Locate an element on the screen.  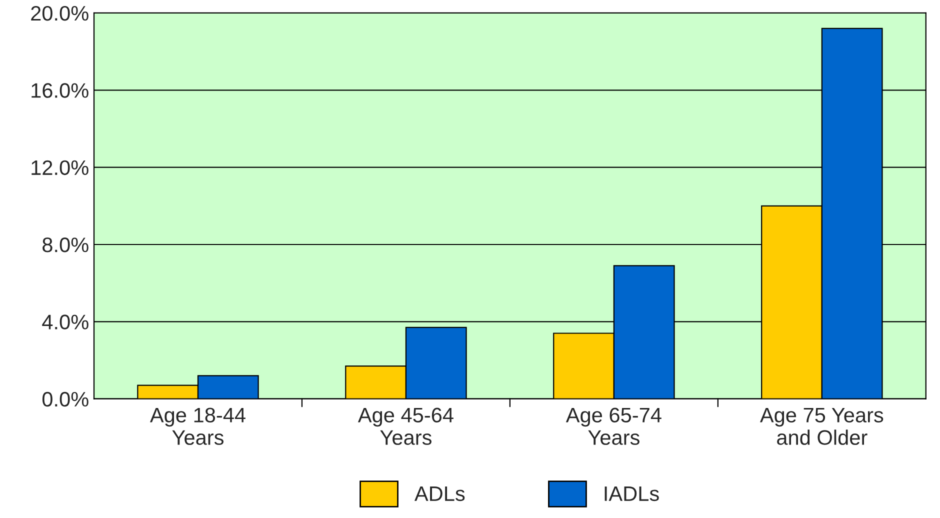
x-tick-label: Age 18-44 Years is located at coordinates (198, 426).